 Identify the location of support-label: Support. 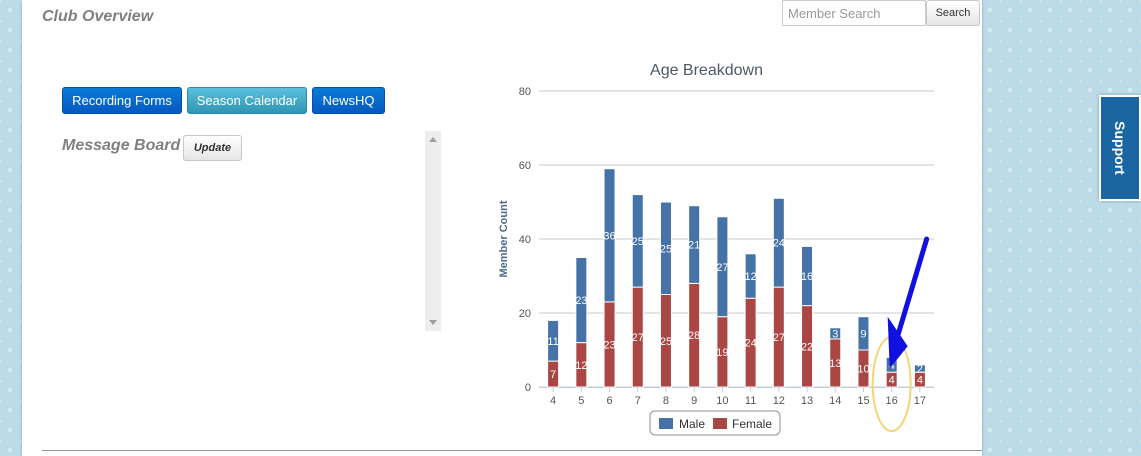
(1120, 148).